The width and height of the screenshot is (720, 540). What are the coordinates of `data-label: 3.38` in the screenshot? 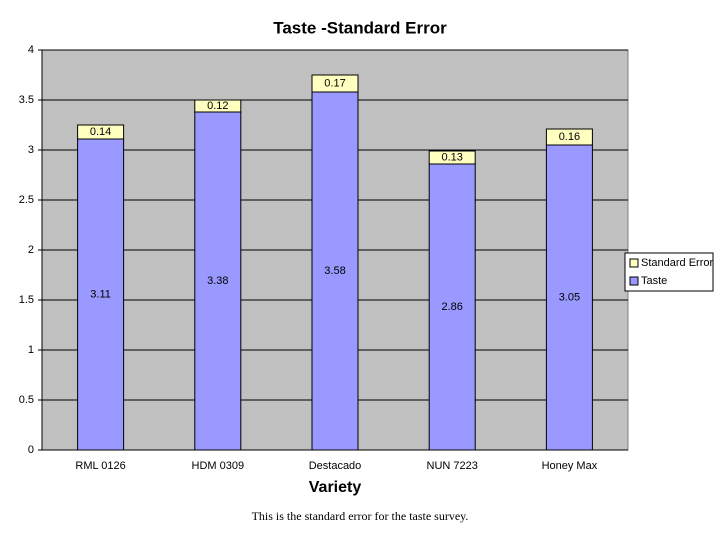 It's located at (217, 281).